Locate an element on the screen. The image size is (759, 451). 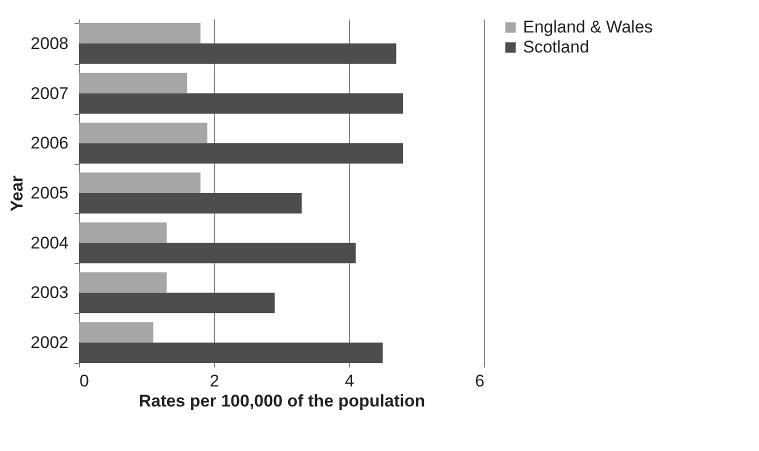
x-tick-label: 6 is located at coordinates (479, 381).